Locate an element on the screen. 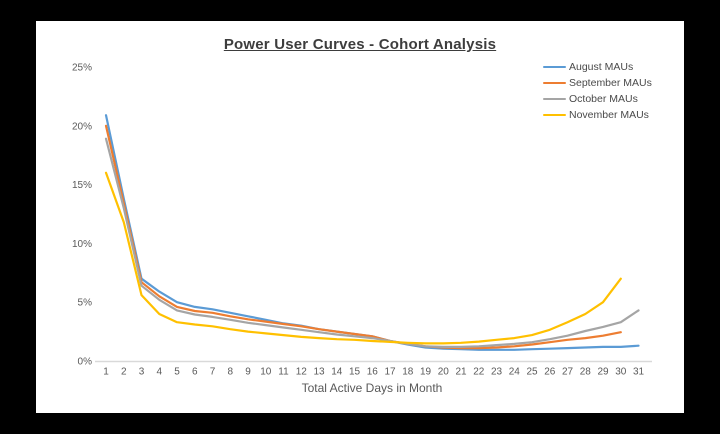  legend-item: November MAUs is located at coordinates (597, 115).